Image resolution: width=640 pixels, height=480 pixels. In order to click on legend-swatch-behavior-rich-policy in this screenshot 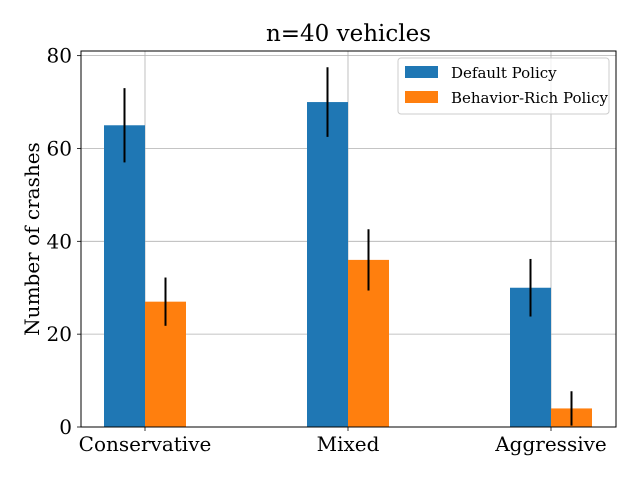, I will do `click(421, 97)`.